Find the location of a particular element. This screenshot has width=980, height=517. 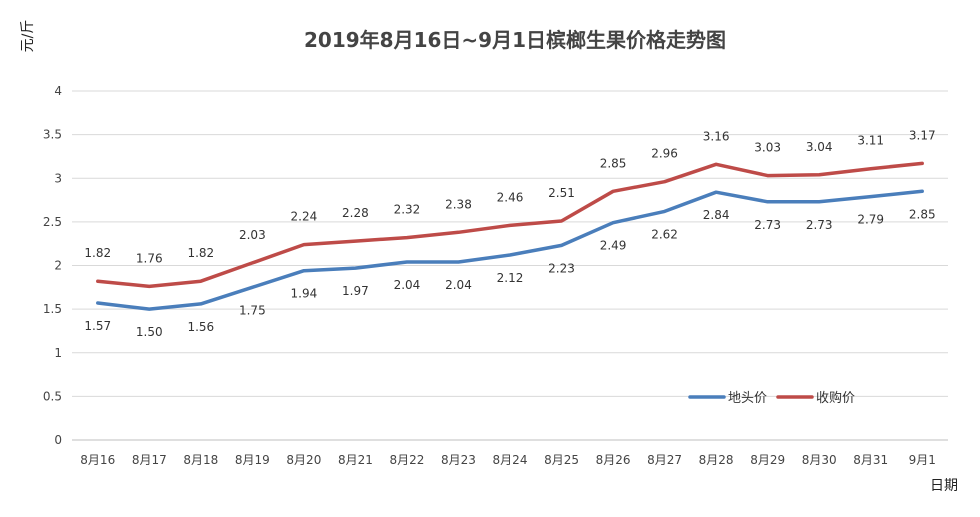

data-label: 2.62 is located at coordinates (664, 234).